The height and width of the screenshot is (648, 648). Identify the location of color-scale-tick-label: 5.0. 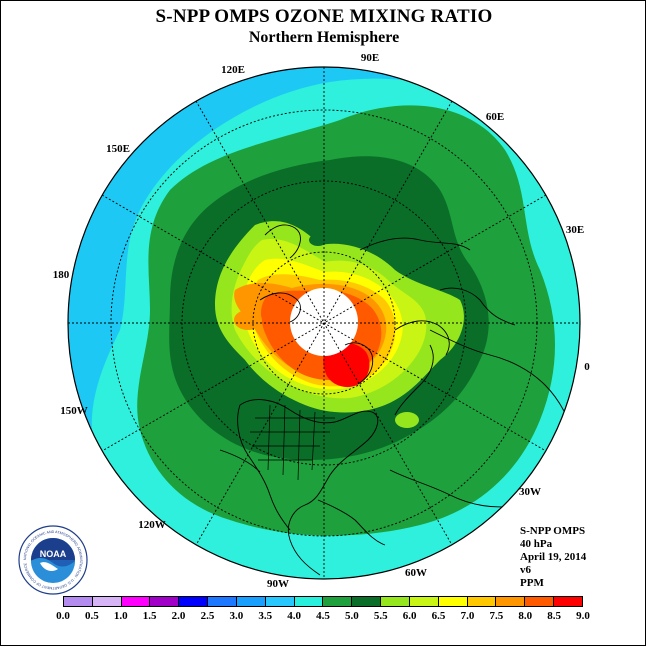
(352, 616).